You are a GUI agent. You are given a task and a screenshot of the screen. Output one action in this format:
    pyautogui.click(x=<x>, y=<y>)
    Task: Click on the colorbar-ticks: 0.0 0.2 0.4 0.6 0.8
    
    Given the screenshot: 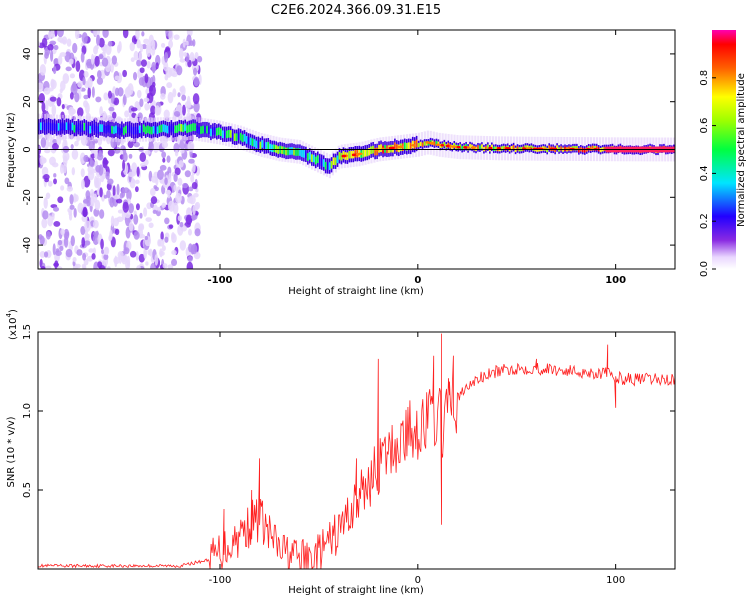 What is the action you would take?
    pyautogui.click(x=707, y=173)
    